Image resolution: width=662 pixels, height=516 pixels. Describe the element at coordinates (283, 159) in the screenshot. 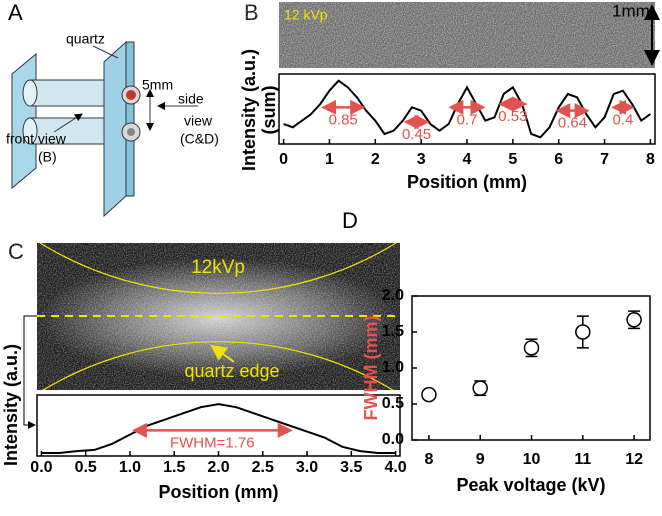

I see `x-tick-label: 0` at that location.